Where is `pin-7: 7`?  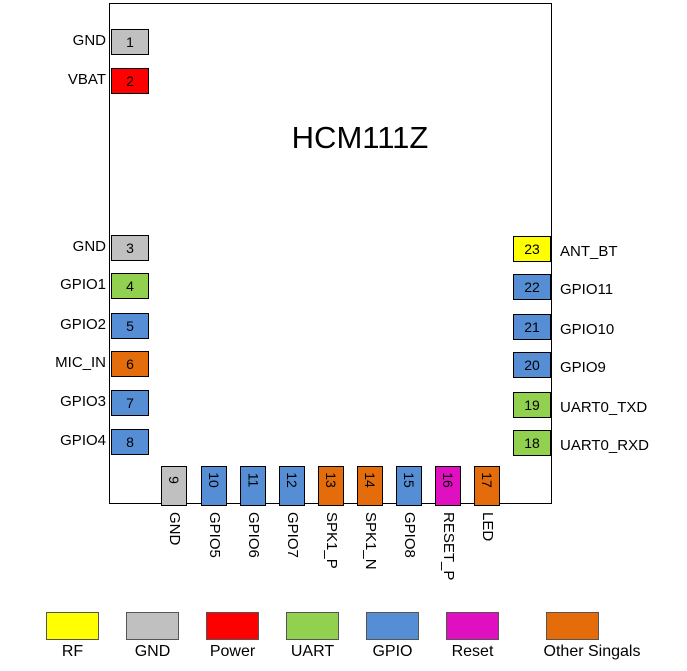
pin-7: 7 is located at coordinates (130, 403).